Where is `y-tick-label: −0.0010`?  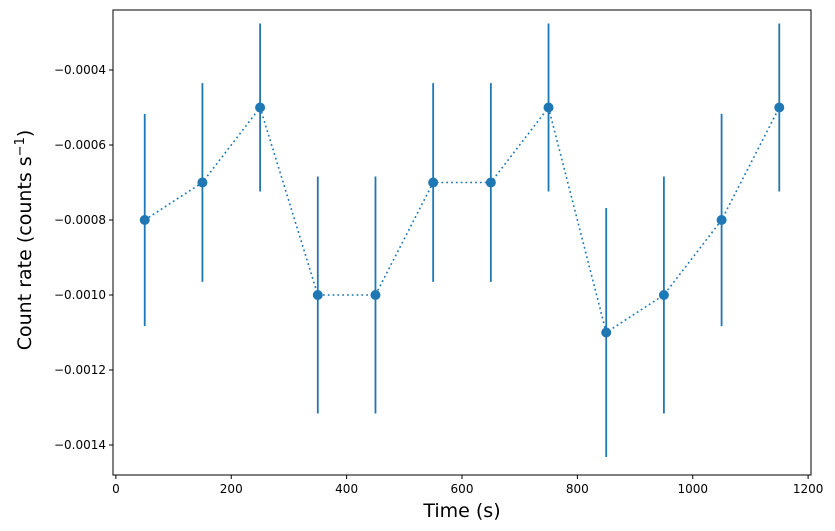 y-tick-label: −0.0010 is located at coordinates (80, 295).